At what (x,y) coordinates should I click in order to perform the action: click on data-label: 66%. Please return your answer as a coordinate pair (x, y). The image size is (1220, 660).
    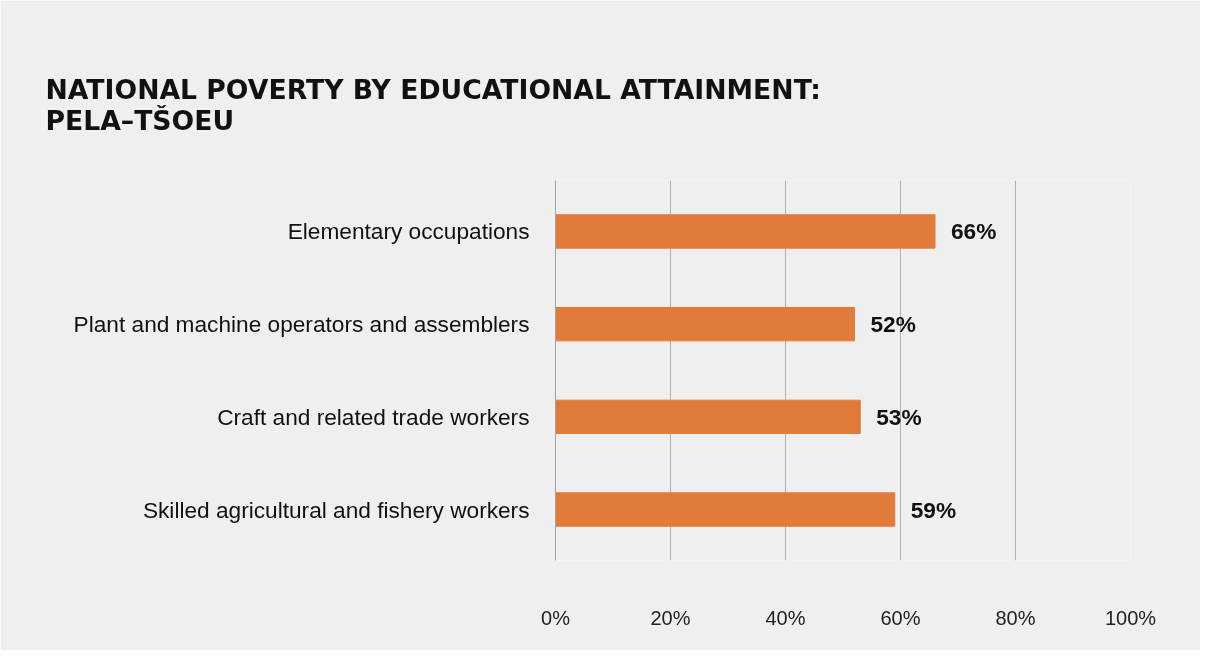
    Looking at the image, I should click on (974, 231).